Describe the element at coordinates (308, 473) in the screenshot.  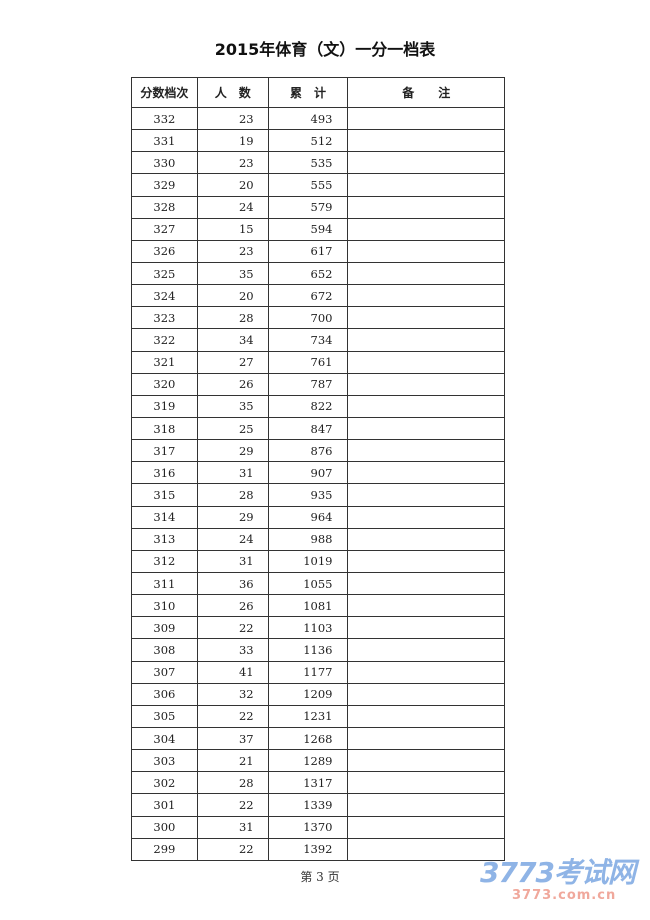
I see `cumulative-cell: 907` at that location.